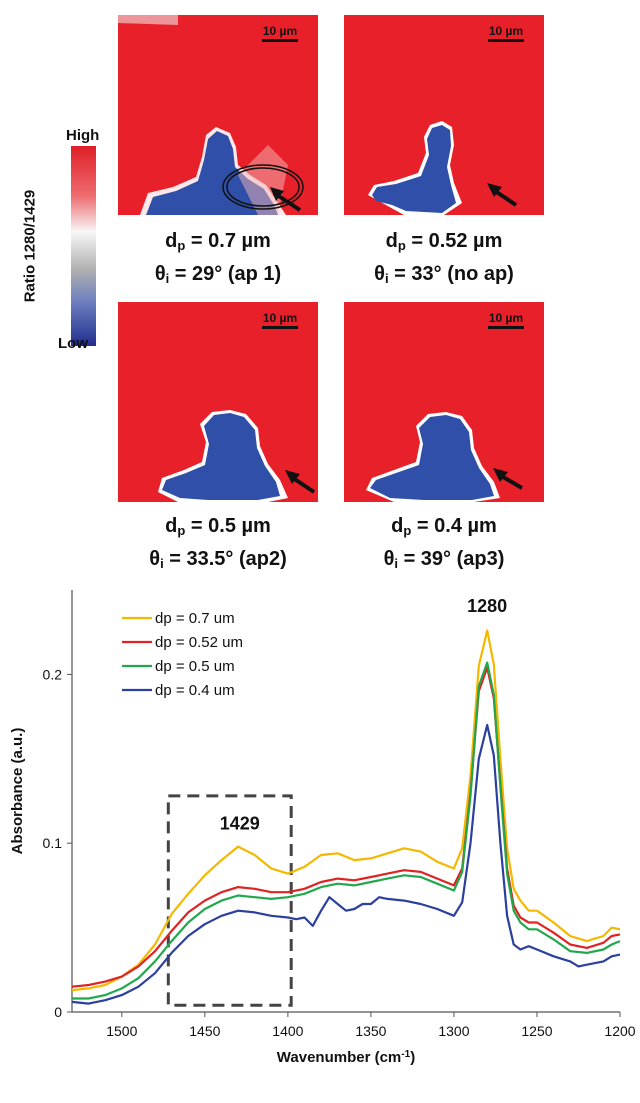 This screenshot has width=640, height=1103. I want to click on caption-panel-4: dp = 0.4 µm θi = 39° (ap3), so click(444, 543).